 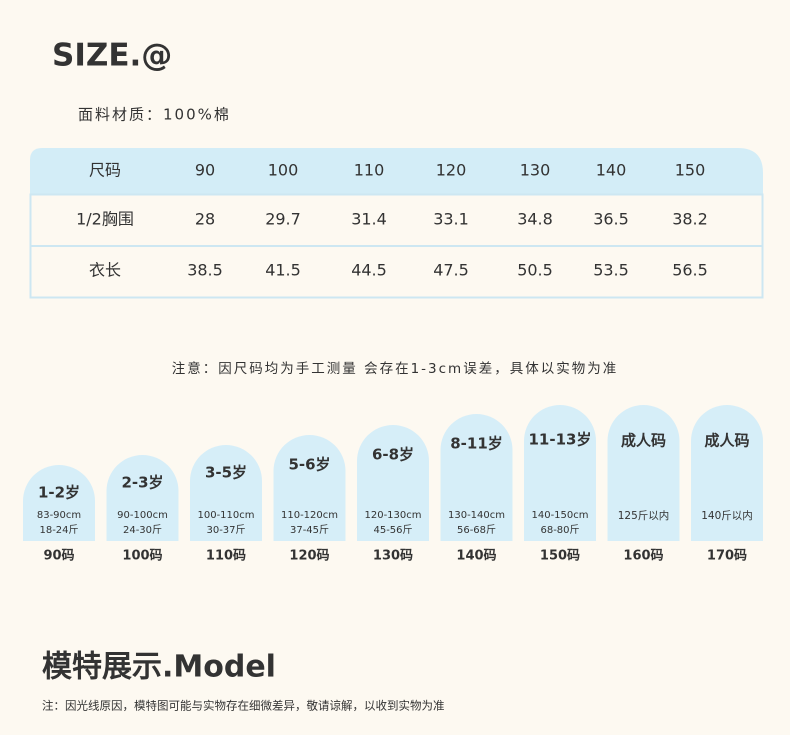 What do you see at coordinates (451, 219) in the screenshot?
I see `table-cell: 33.1` at bounding box center [451, 219].